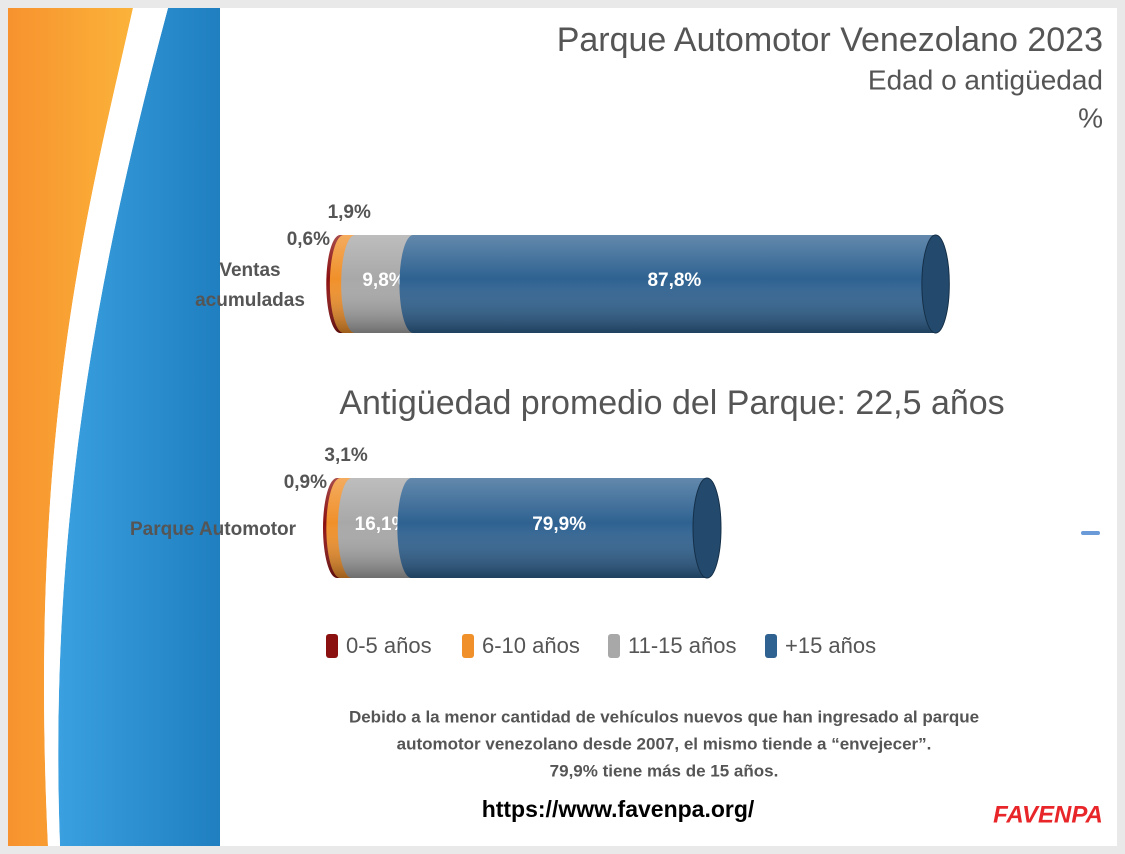 The width and height of the screenshot is (1125, 854). What do you see at coordinates (830, 40) in the screenshot?
I see `title: Parque Automotor Venezolano 2023` at bounding box center [830, 40].